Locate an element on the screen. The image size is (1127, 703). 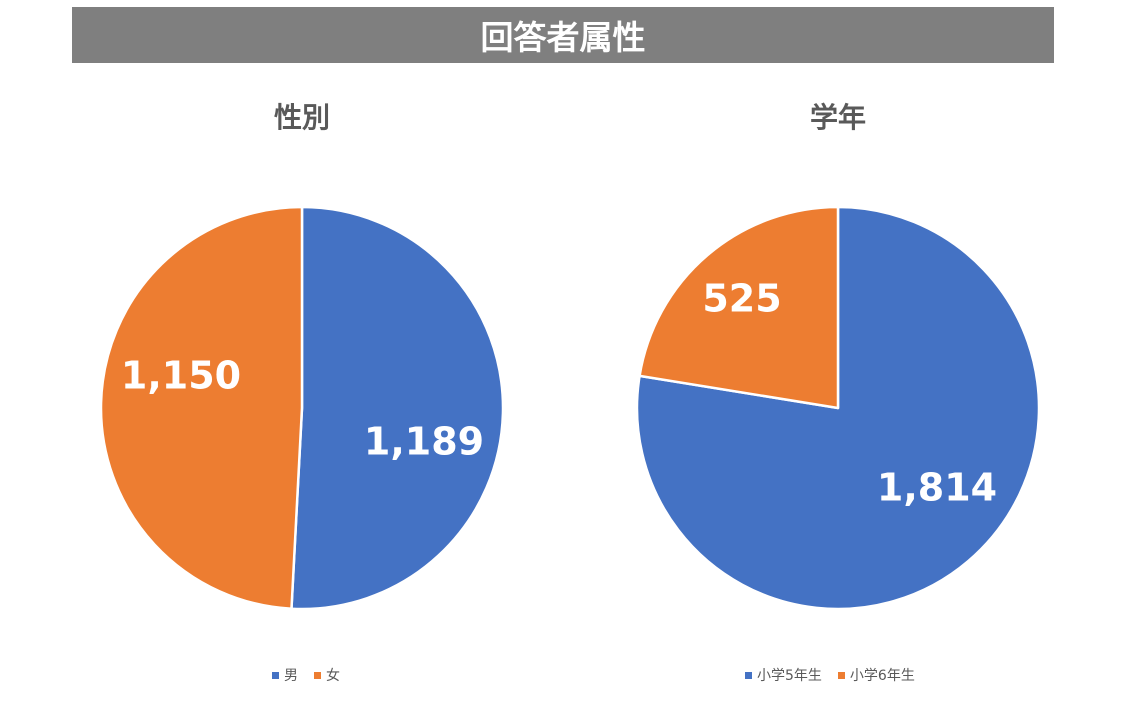
legend-gender: 男 女 is located at coordinates (306, 675).